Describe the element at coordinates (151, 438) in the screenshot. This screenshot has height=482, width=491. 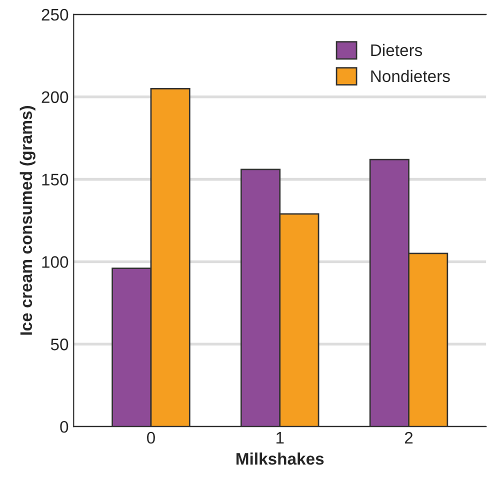
I see `x-tick-label: 0` at that location.